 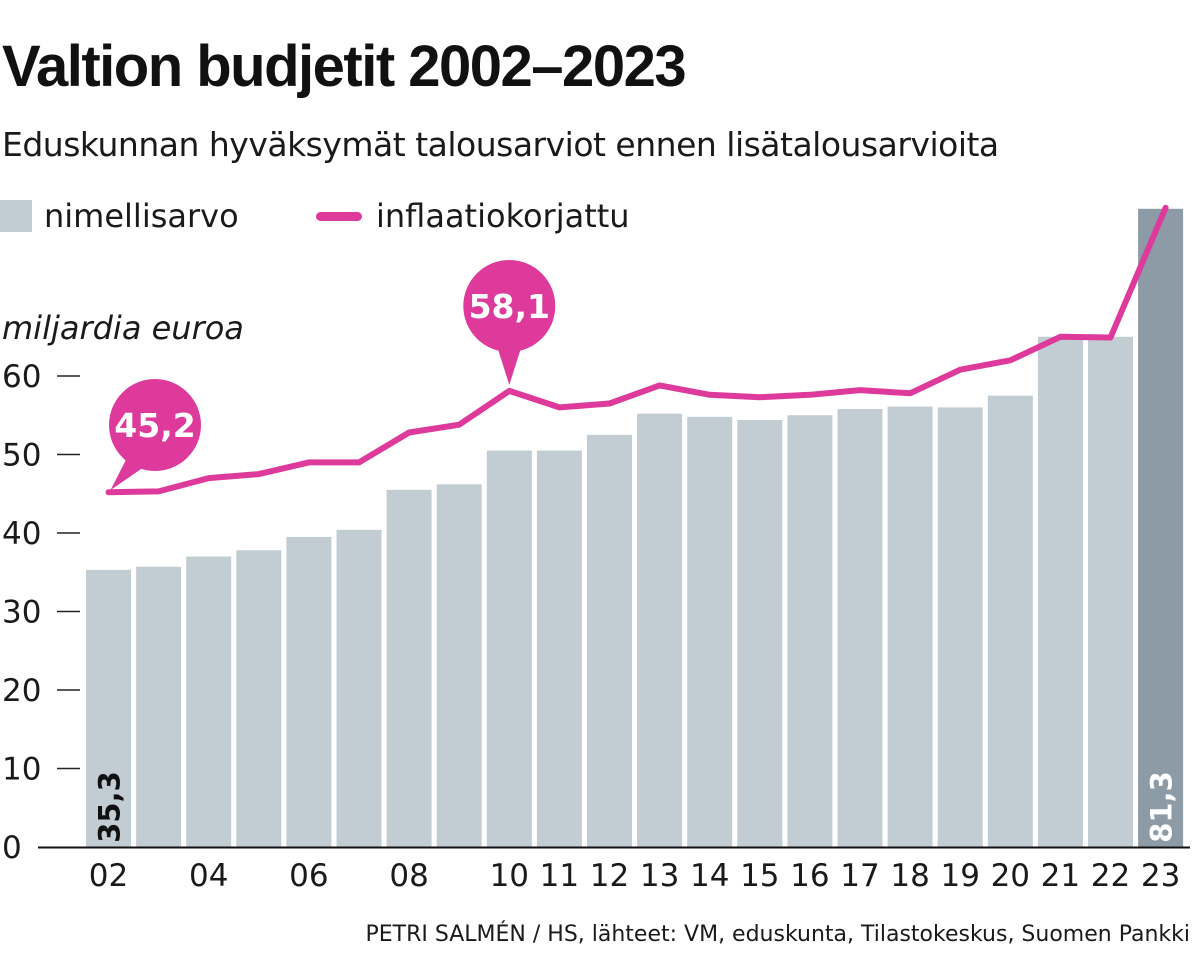 I want to click on x-tick-label: 21, so click(x=1060, y=876).